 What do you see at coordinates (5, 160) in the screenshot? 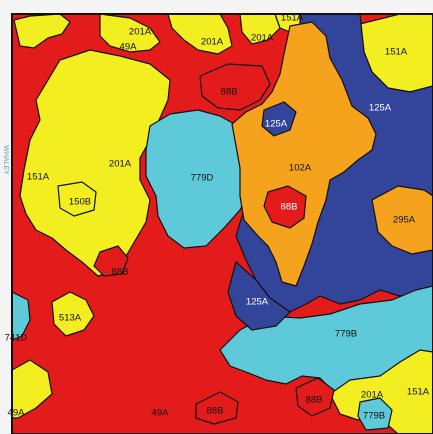
I see `margin-road-label: WHALEY` at bounding box center [5, 160].